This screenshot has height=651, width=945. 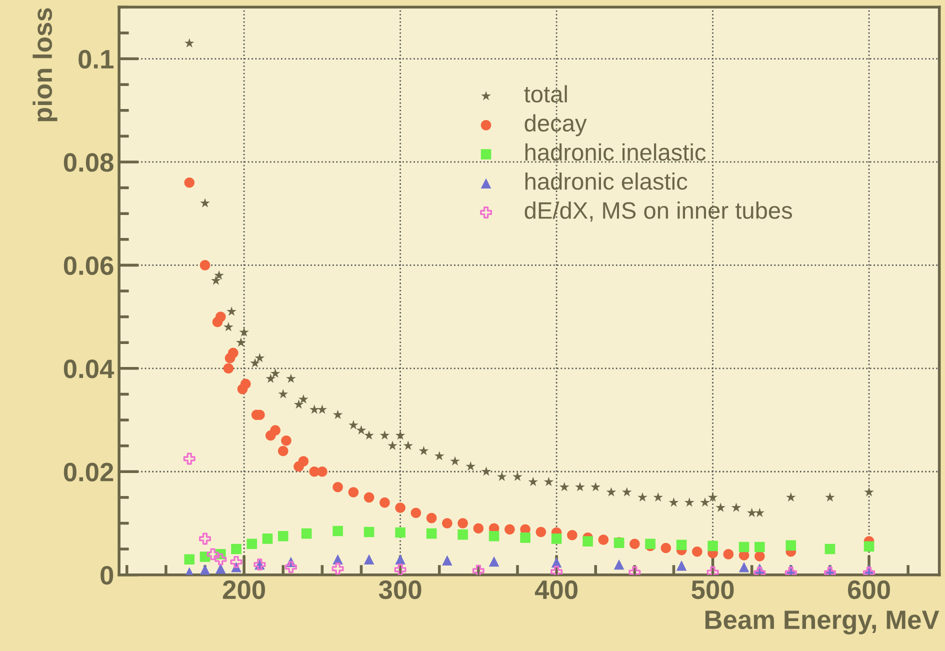 I want to click on x-tick-label: 400, so click(x=556, y=590).